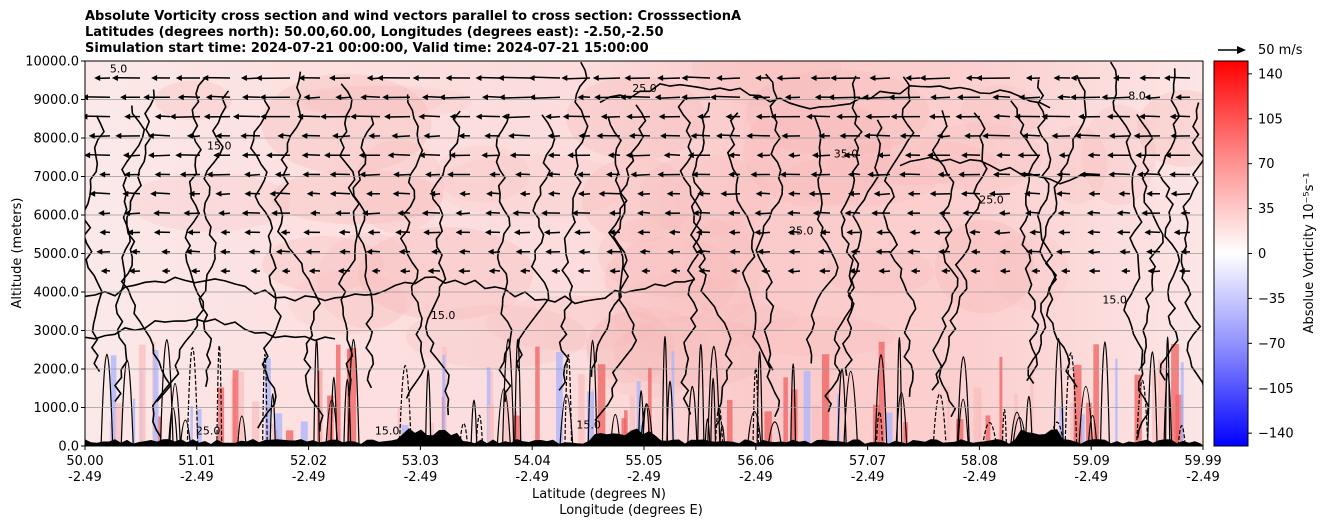 This screenshot has height=526, width=1332. What do you see at coordinates (755, 461) in the screenshot?
I see `x-tick-label-latitude: 56.06` at bounding box center [755, 461].